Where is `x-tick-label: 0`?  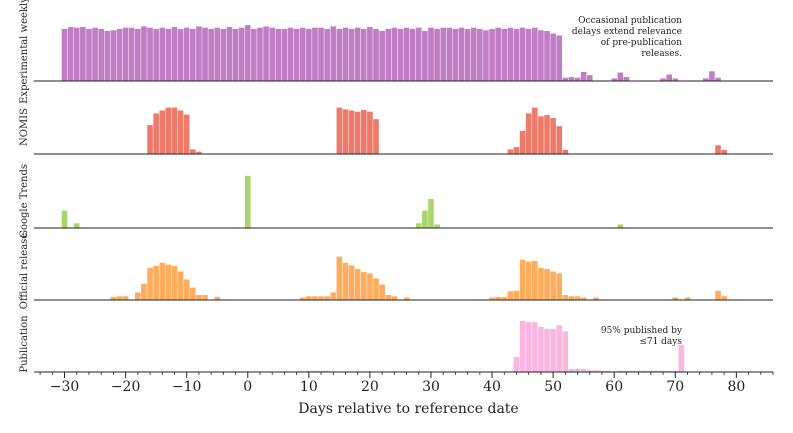
x-tick-label: 0 is located at coordinates (247, 387).